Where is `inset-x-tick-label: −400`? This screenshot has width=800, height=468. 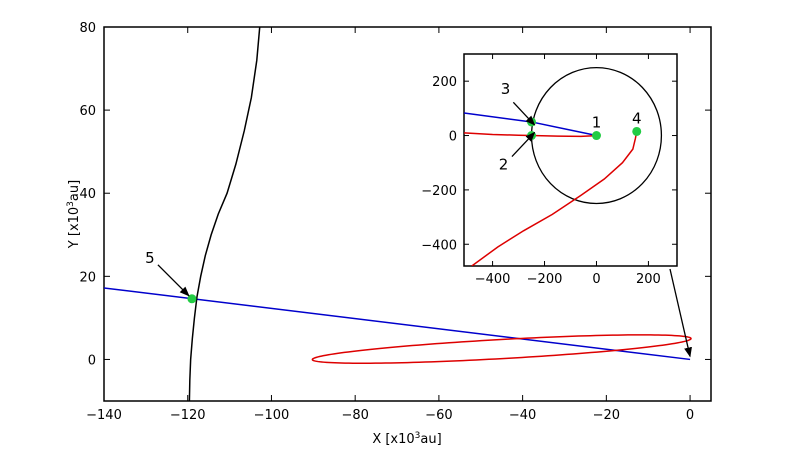 inset-x-tick-label: −400 is located at coordinates (493, 279).